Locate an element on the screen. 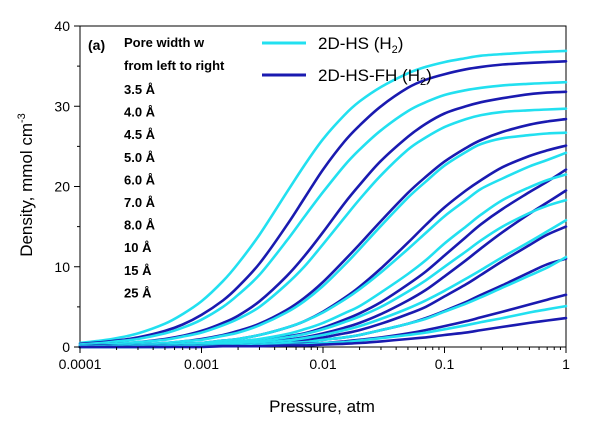  pore-width-label: 4.5 Å is located at coordinates (140, 134).